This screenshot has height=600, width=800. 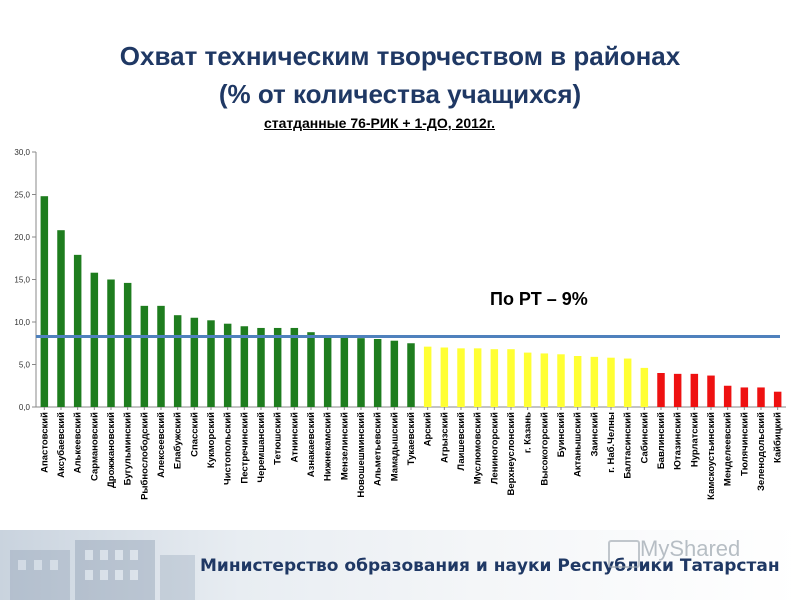 I want to click on y-tick-label: 25,0, so click(x=22, y=195).